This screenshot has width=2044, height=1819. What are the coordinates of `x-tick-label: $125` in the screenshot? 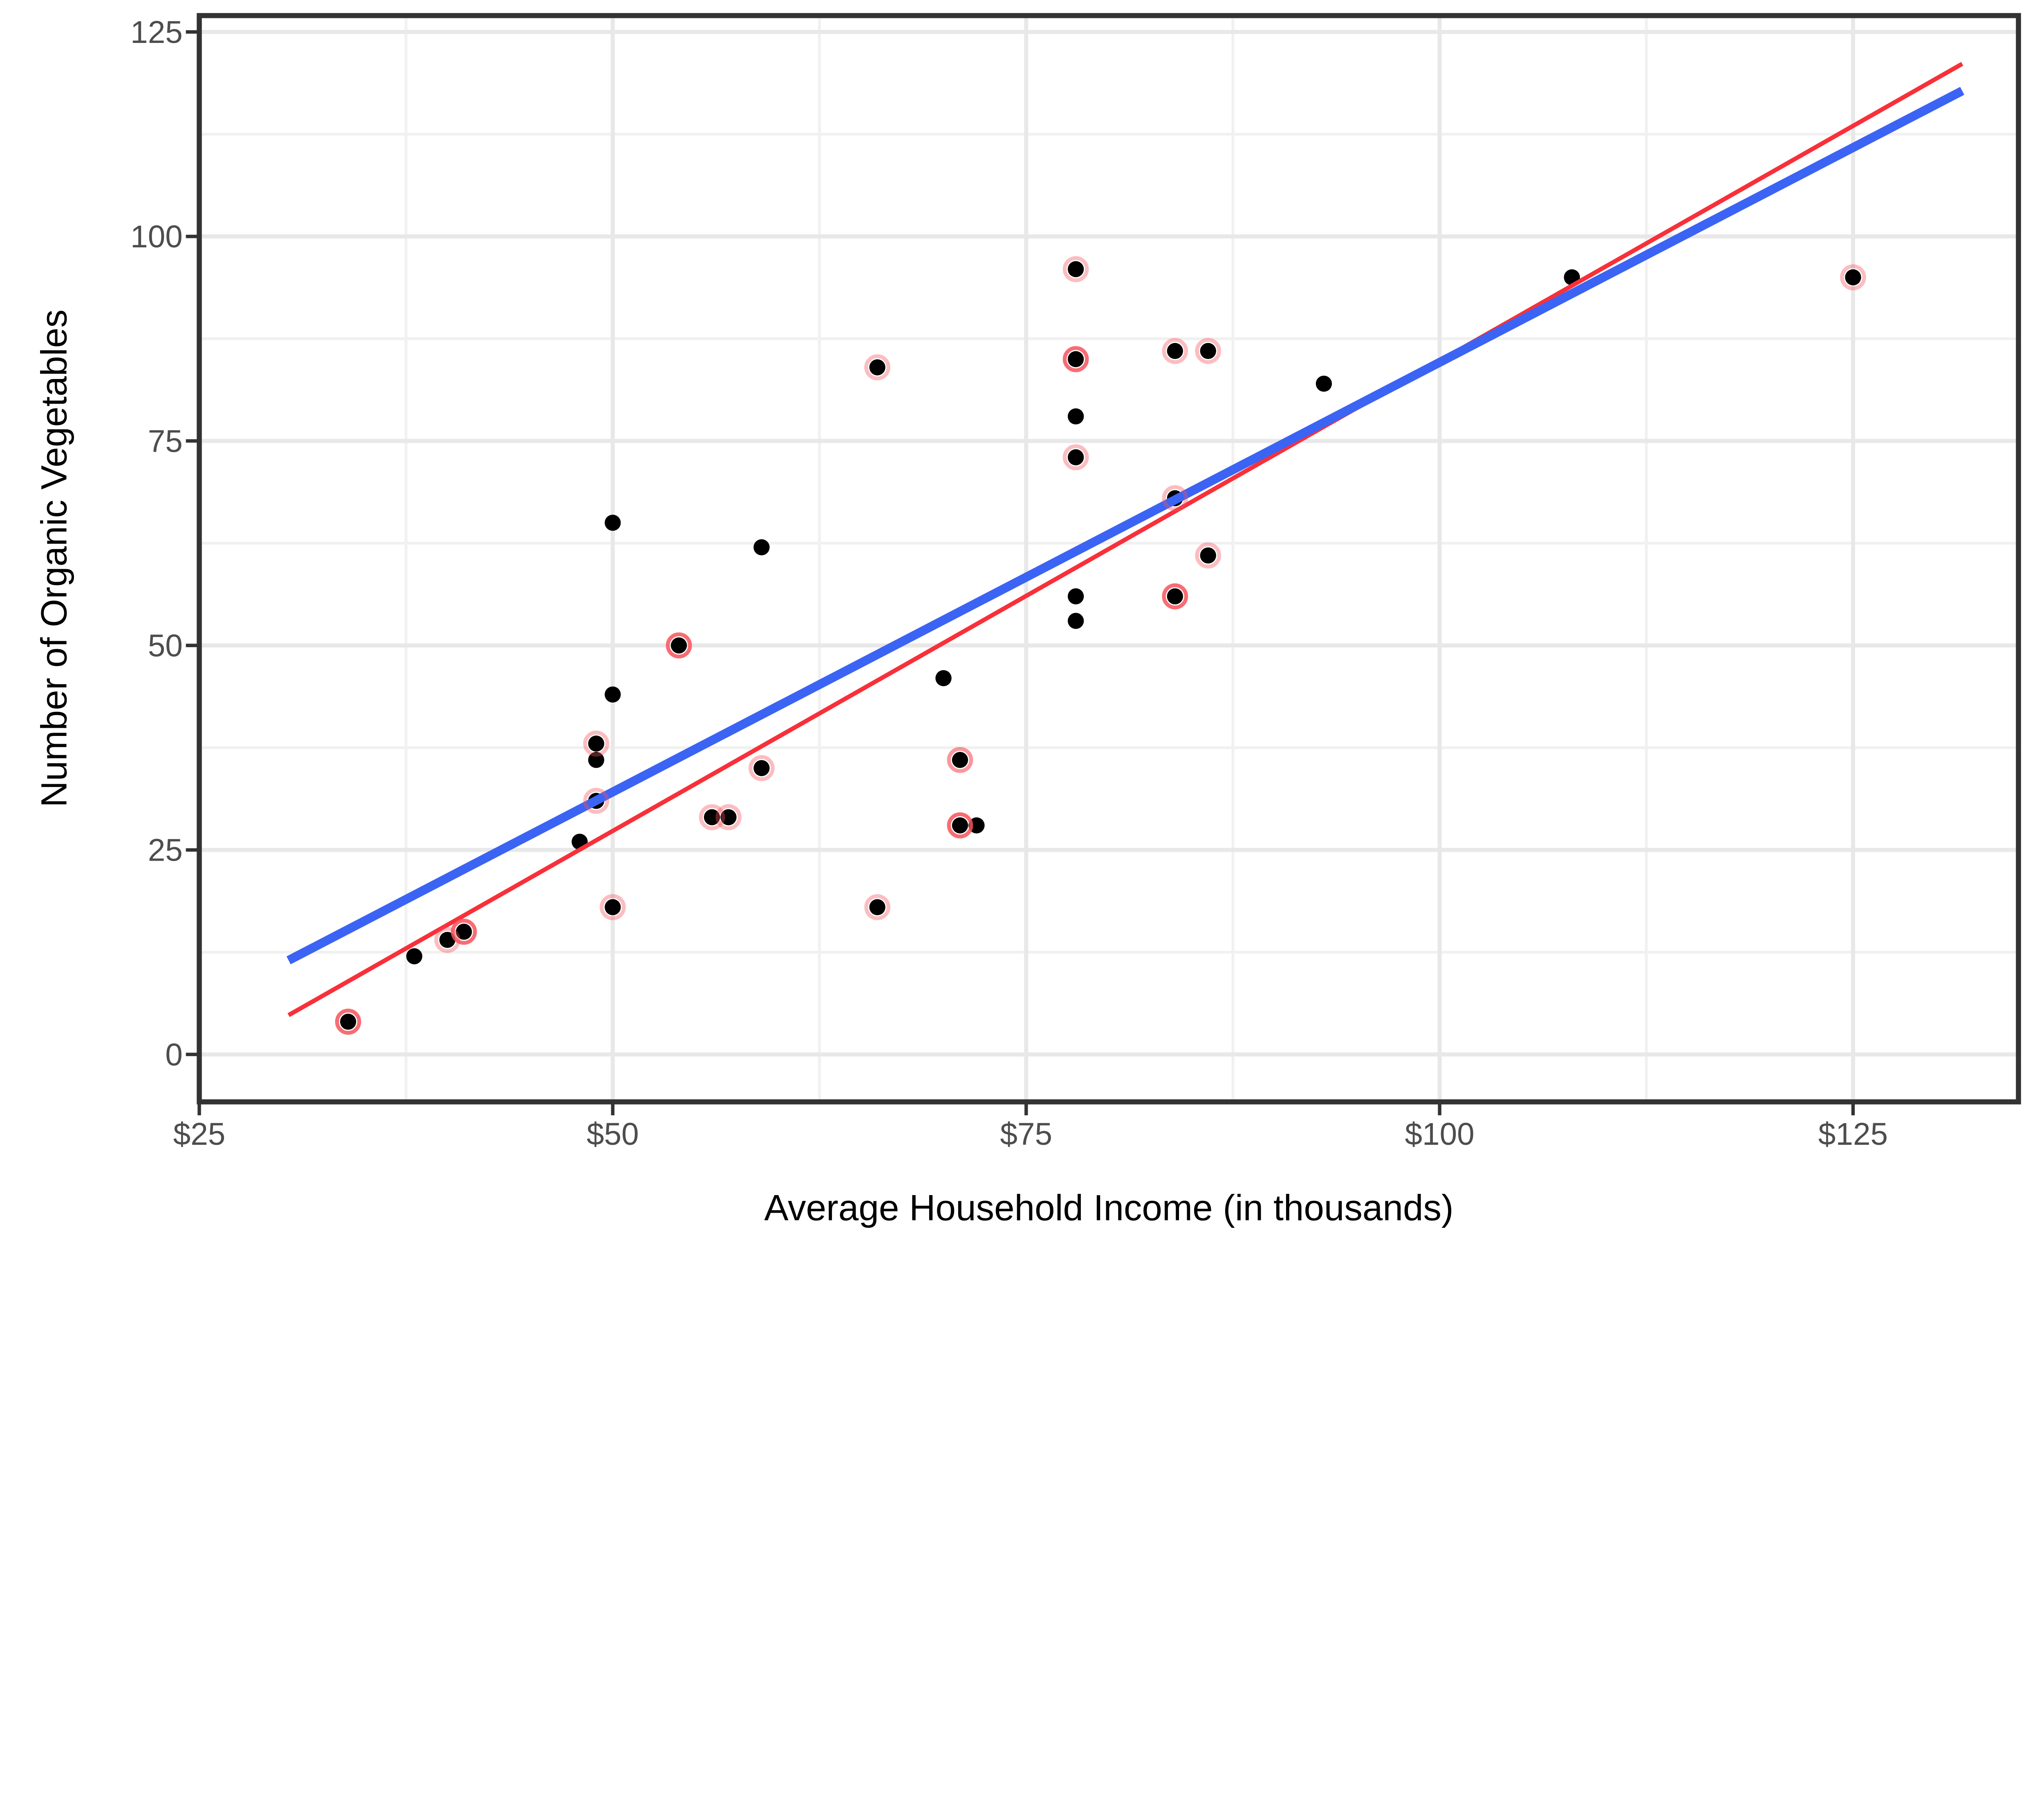 It's located at (1853, 1134).